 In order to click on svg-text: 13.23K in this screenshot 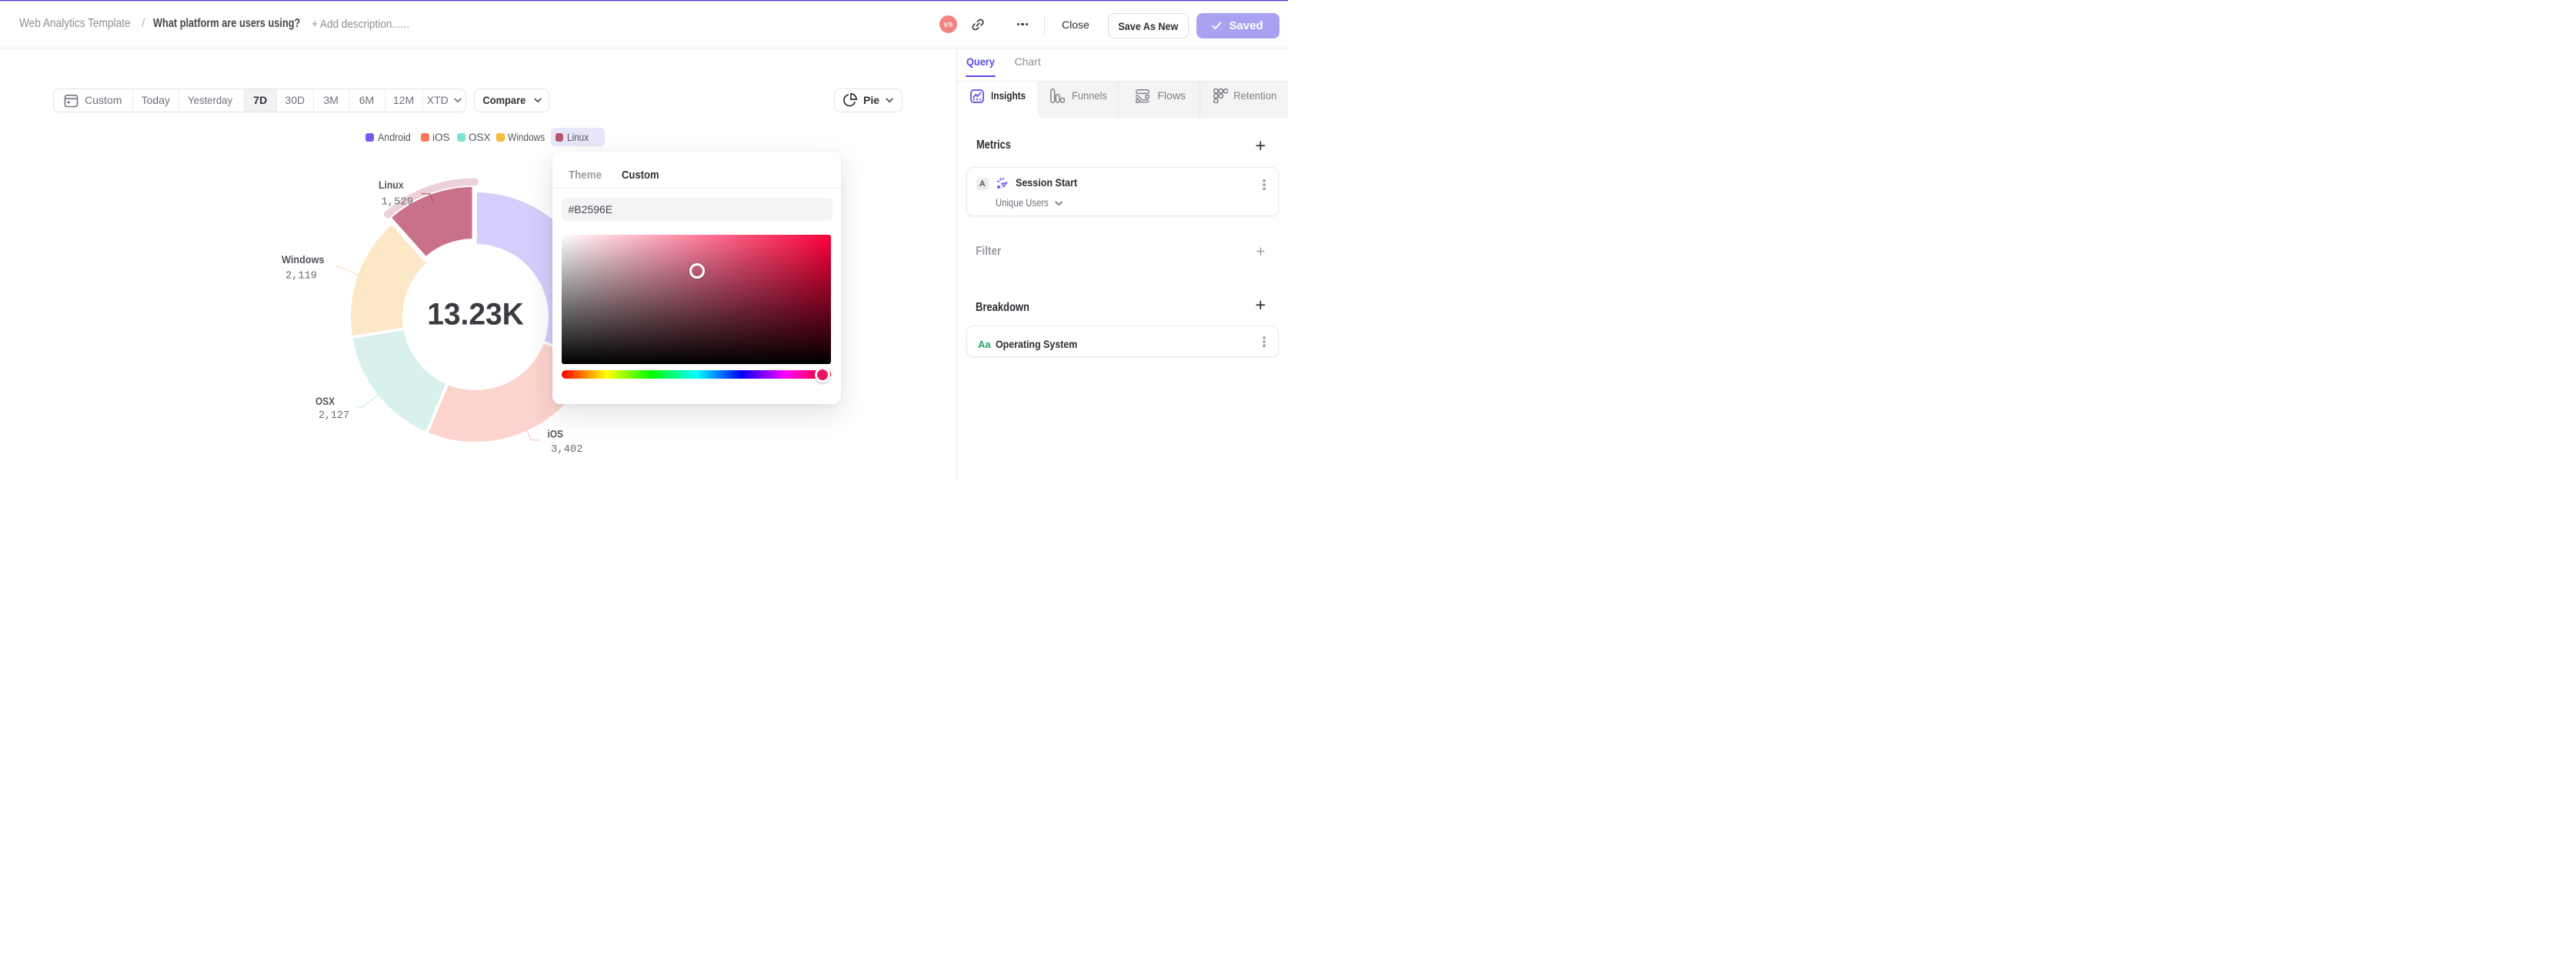, I will do `click(476, 315)`.